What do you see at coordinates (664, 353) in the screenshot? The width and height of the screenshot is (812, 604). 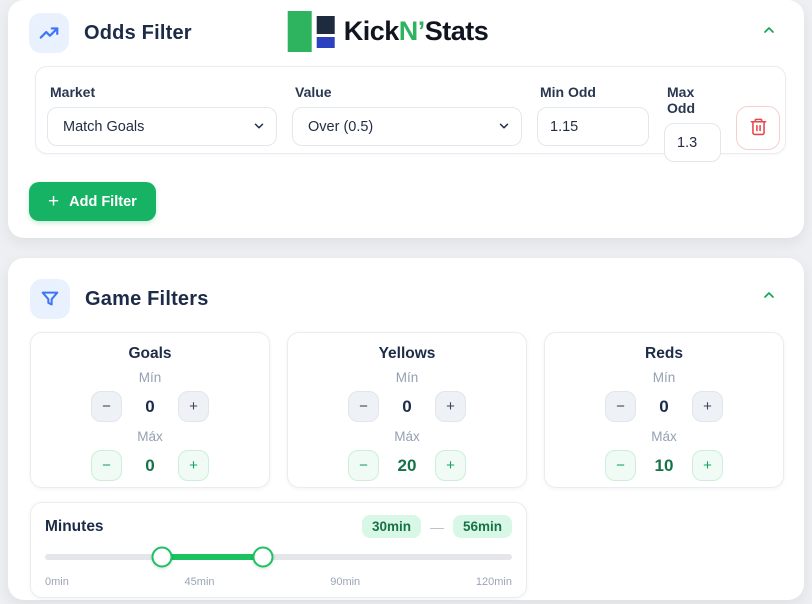 I see `panel-title: Reds` at bounding box center [664, 353].